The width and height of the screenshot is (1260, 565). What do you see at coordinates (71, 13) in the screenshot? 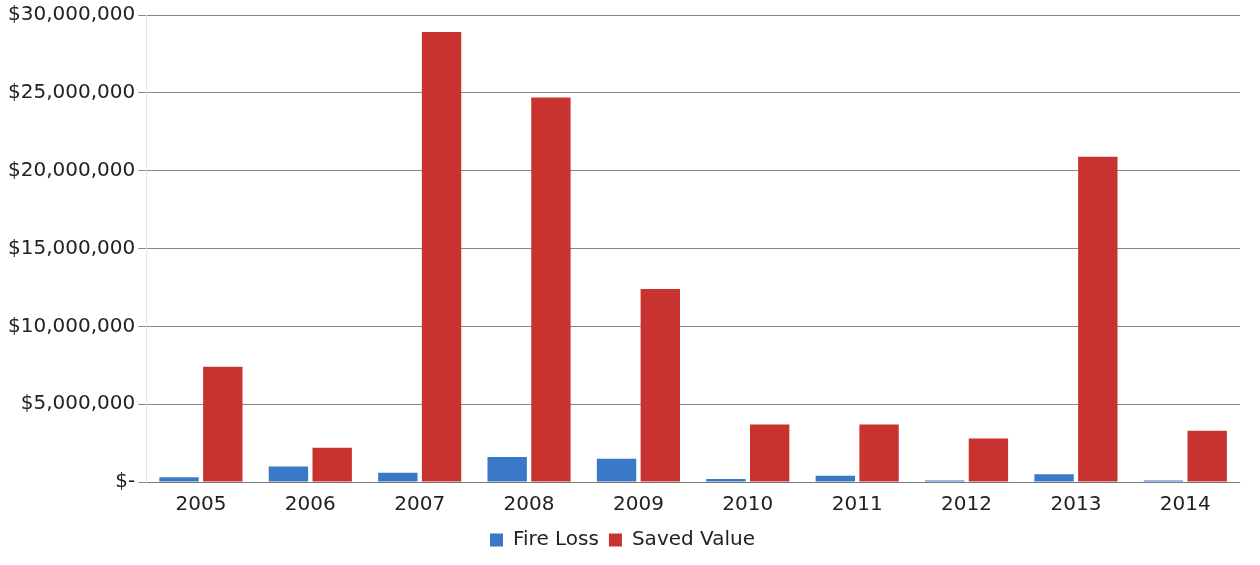
I see `y-tick-label: $30,000,000` at bounding box center [71, 13].